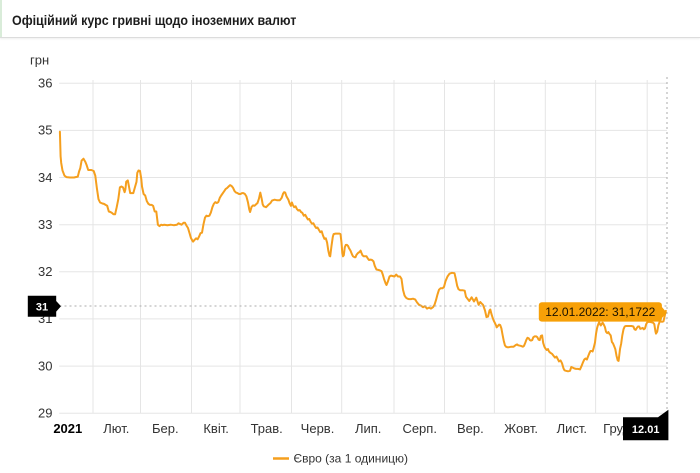 The height and width of the screenshot is (473, 700). Describe the element at coordinates (521, 428) in the screenshot. I see `svg-text: Жовт.` at that location.